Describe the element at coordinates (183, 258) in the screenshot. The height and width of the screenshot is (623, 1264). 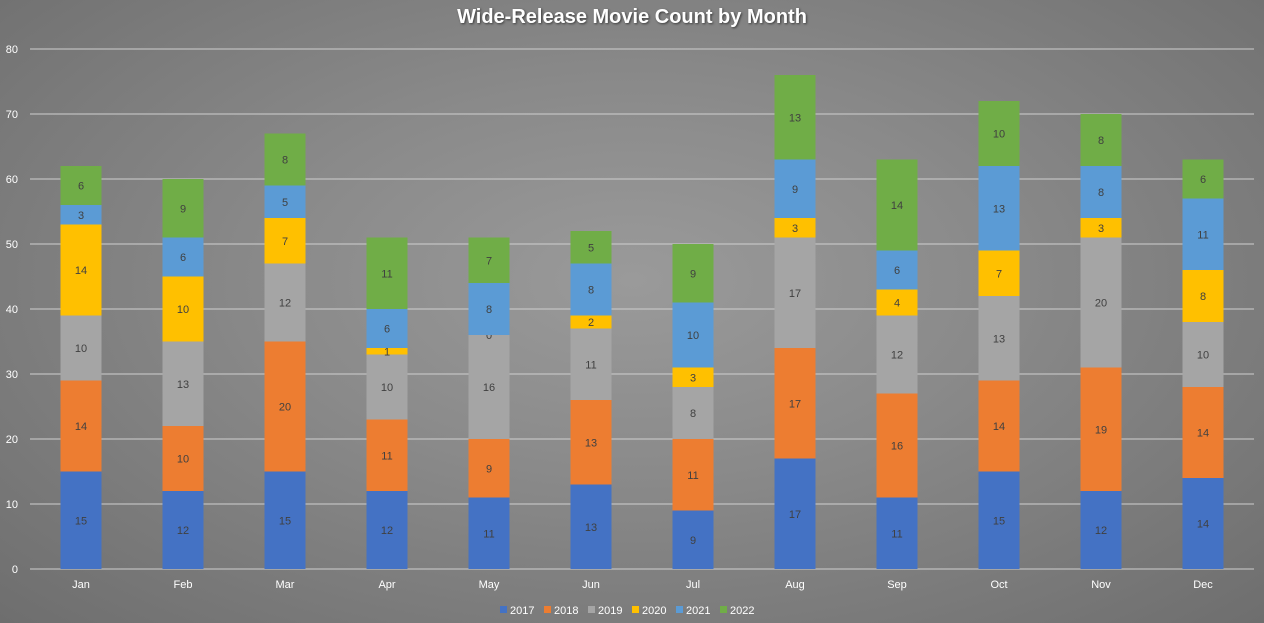
I see `data-label-2021-Feb: 6` at that location.